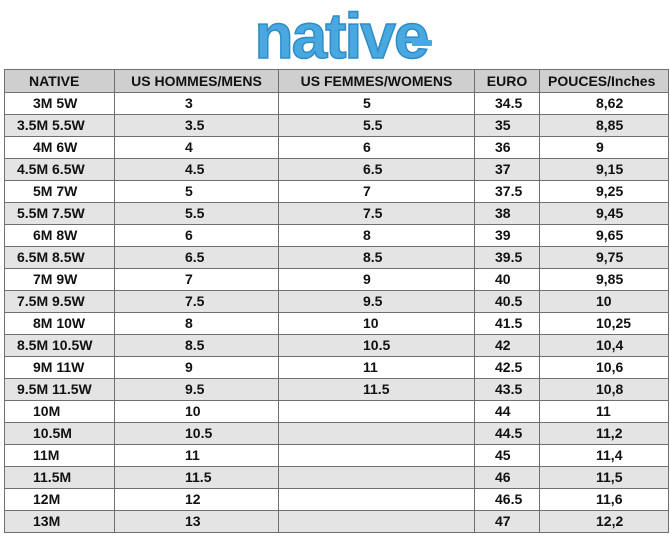 The width and height of the screenshot is (670, 547). I want to click on us-mens-cell: 4, so click(196, 147).